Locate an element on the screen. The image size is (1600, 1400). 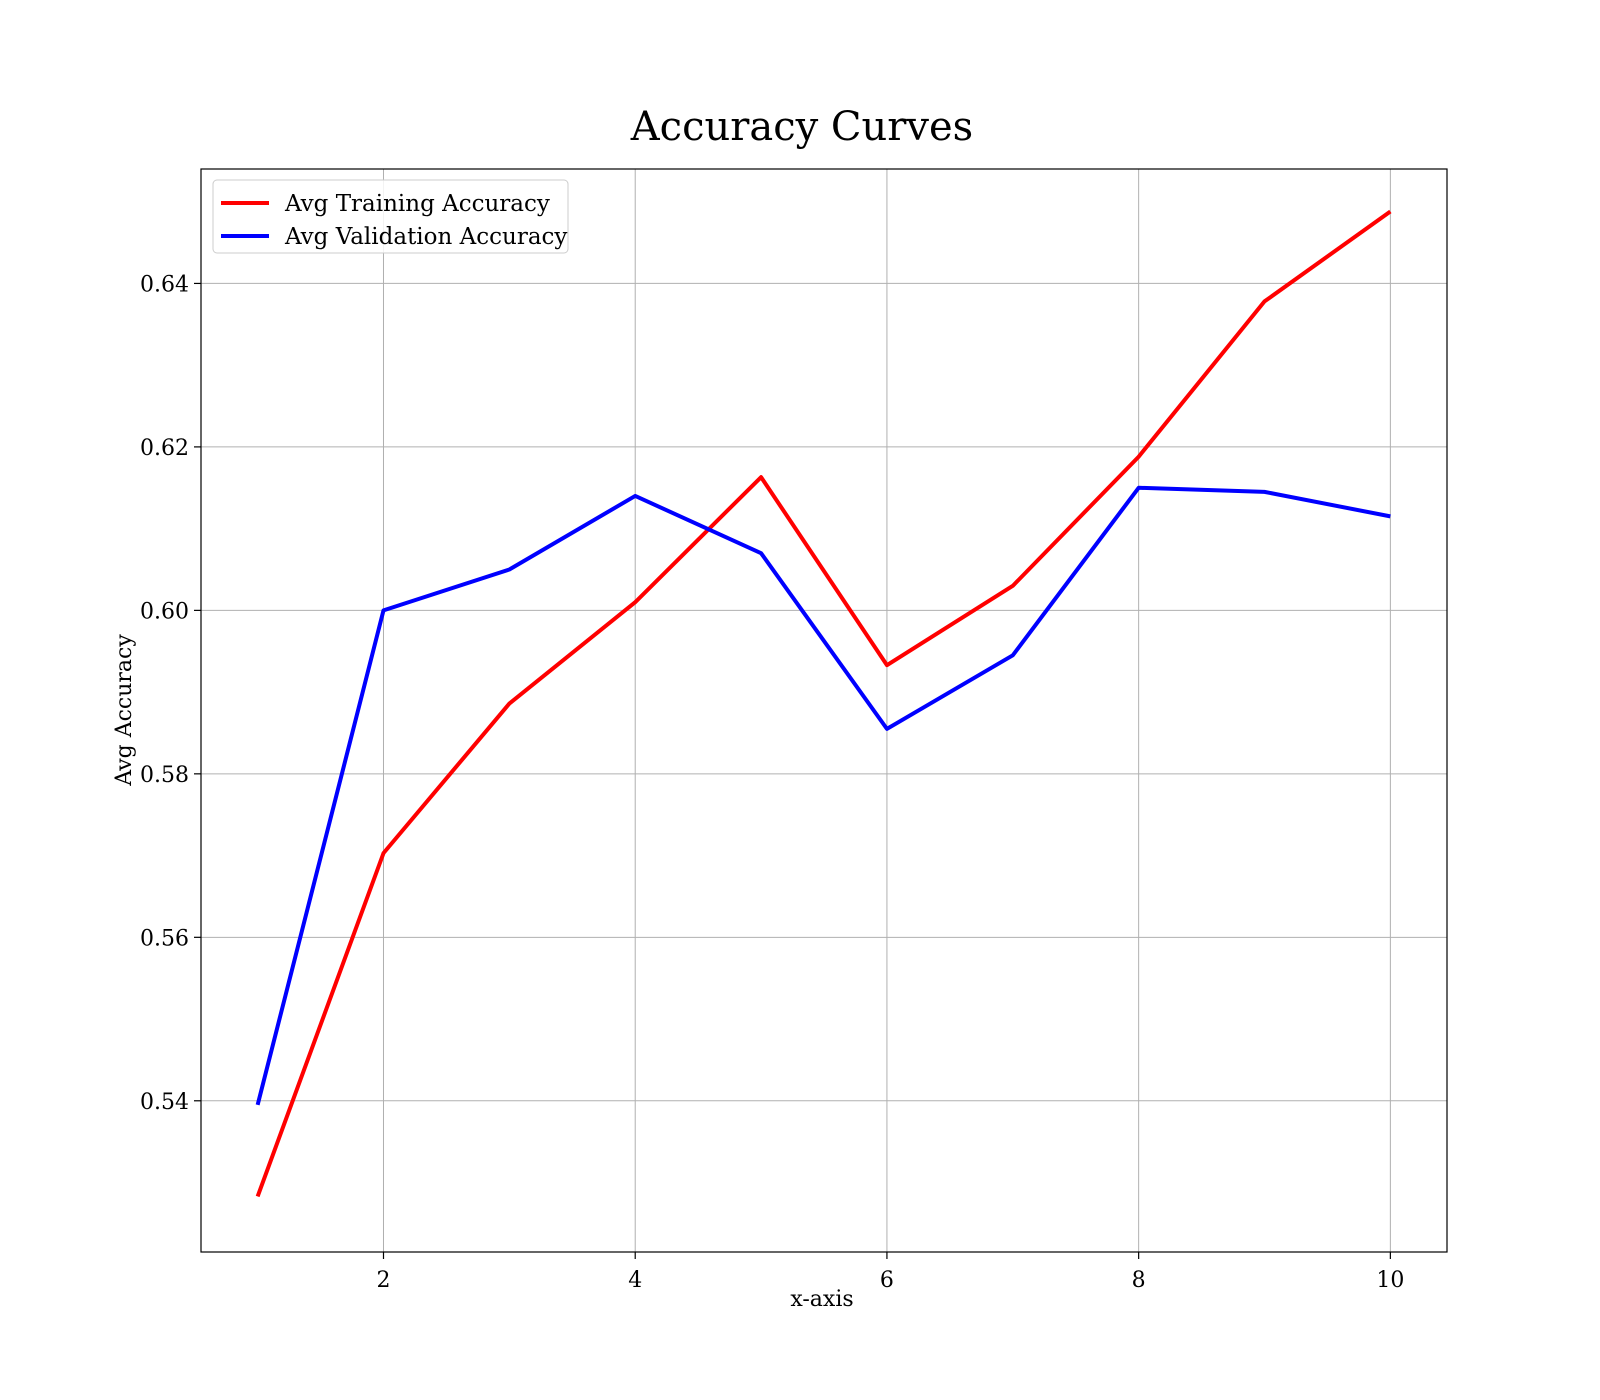
y-tick-label: 0.60 is located at coordinates (164, 611).